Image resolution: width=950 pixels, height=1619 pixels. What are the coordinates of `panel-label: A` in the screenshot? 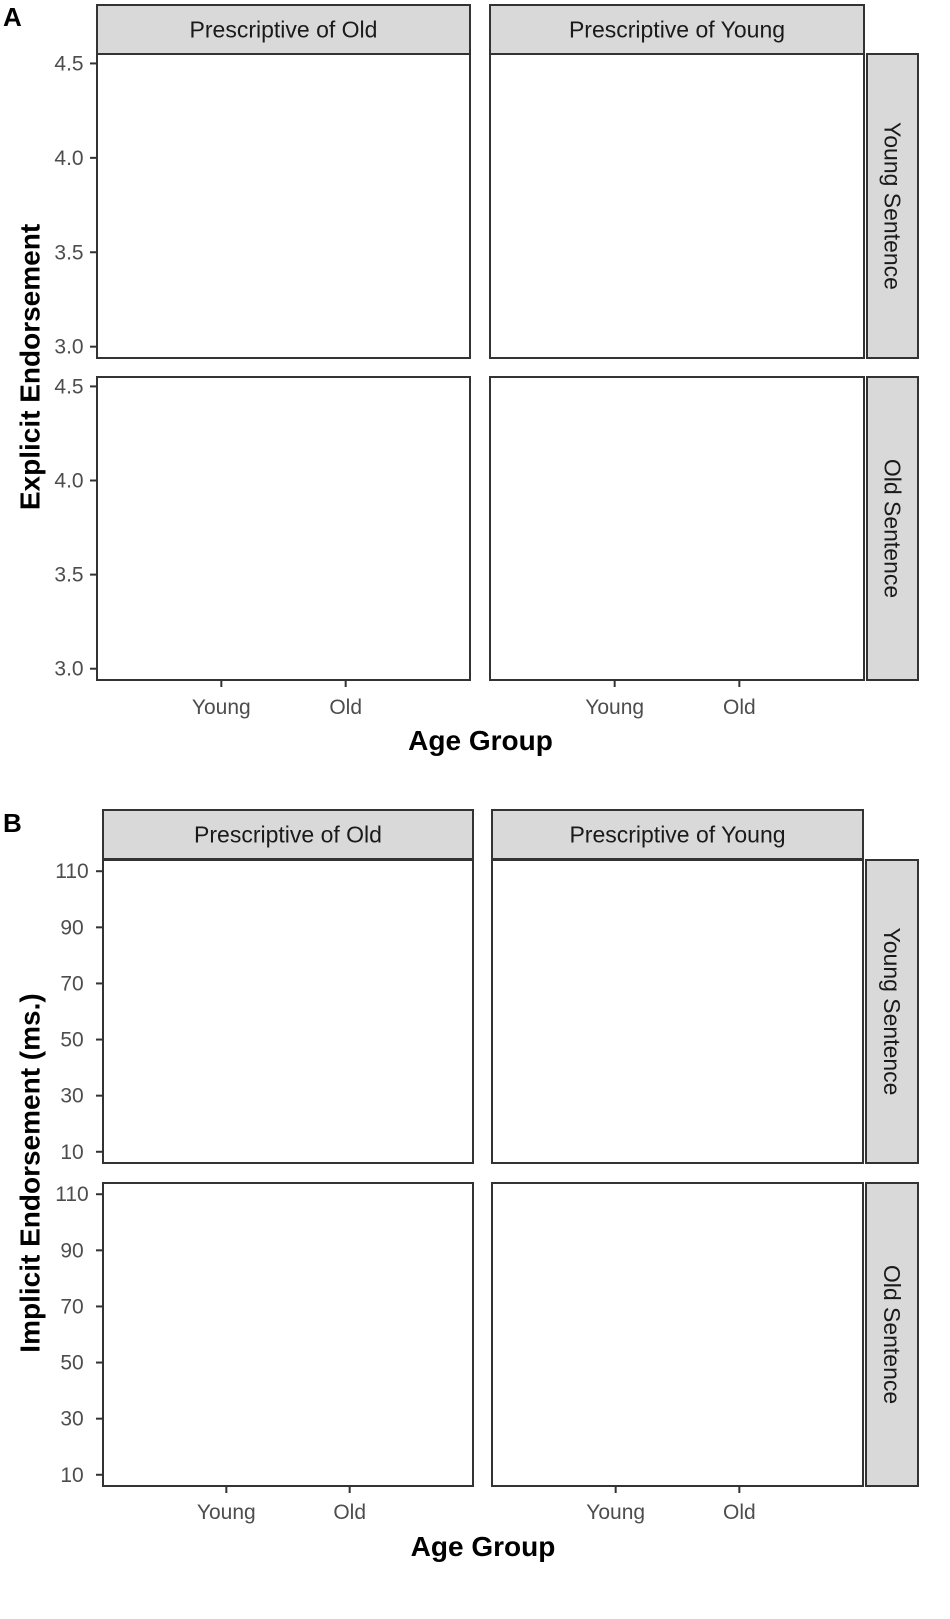 It's located at (12, 17).